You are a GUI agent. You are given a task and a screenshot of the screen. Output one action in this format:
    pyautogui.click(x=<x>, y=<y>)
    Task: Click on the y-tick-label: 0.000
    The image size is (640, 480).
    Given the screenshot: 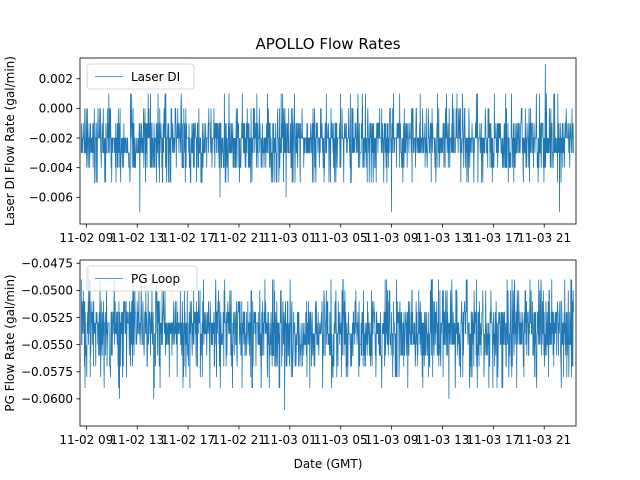 What is the action you would take?
    pyautogui.click(x=56, y=109)
    